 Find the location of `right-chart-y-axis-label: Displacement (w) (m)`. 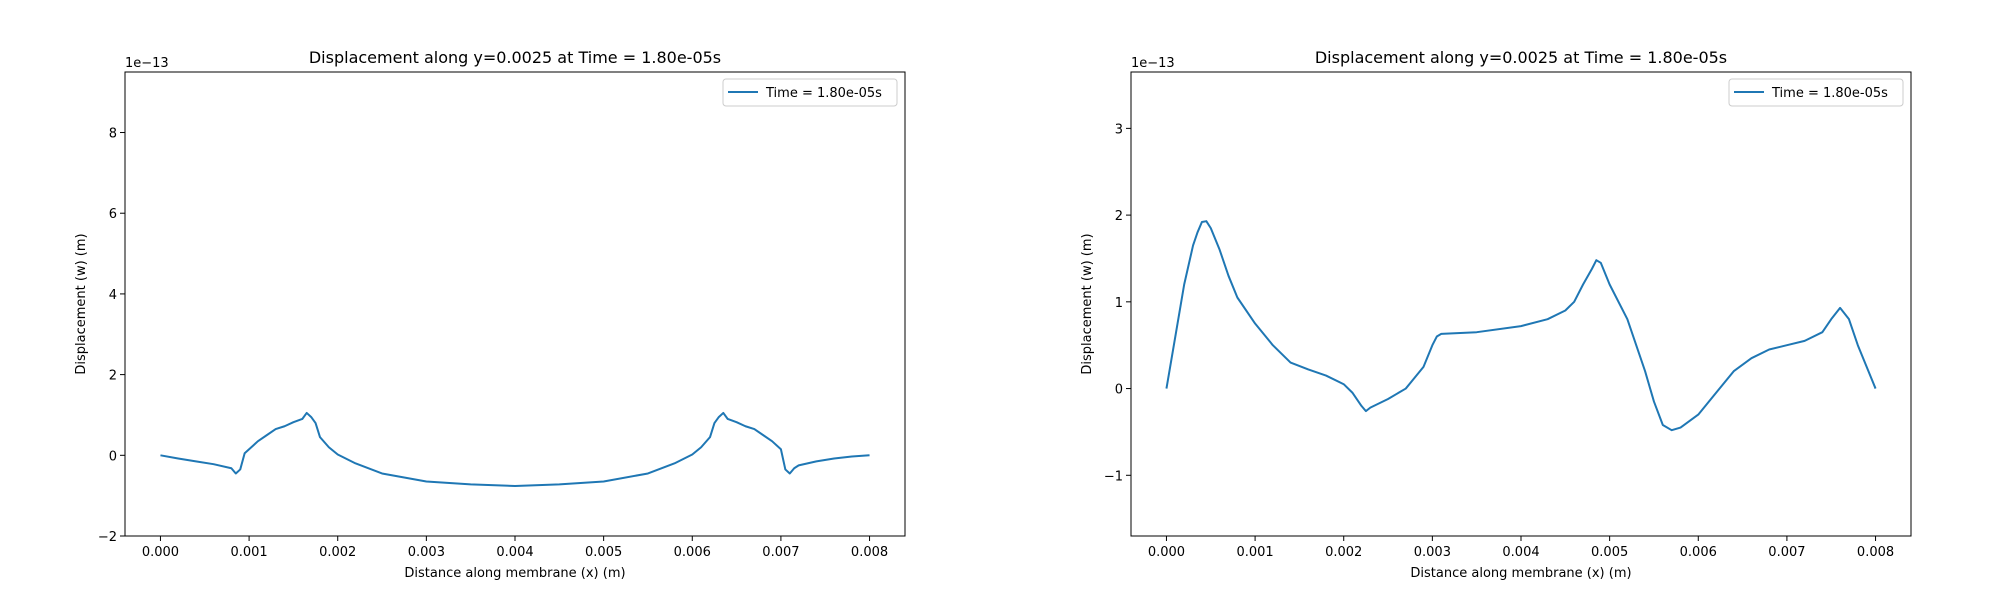

right-chart-y-axis-label: Displacement (w) (m) is located at coordinates (1087, 303).